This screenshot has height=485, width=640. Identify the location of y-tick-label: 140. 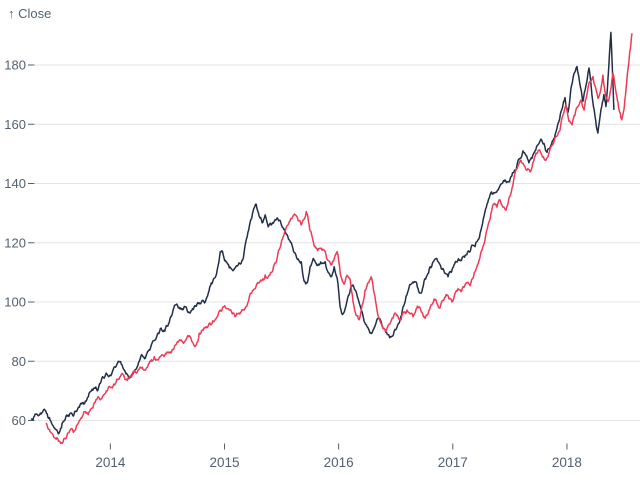
(15, 183).